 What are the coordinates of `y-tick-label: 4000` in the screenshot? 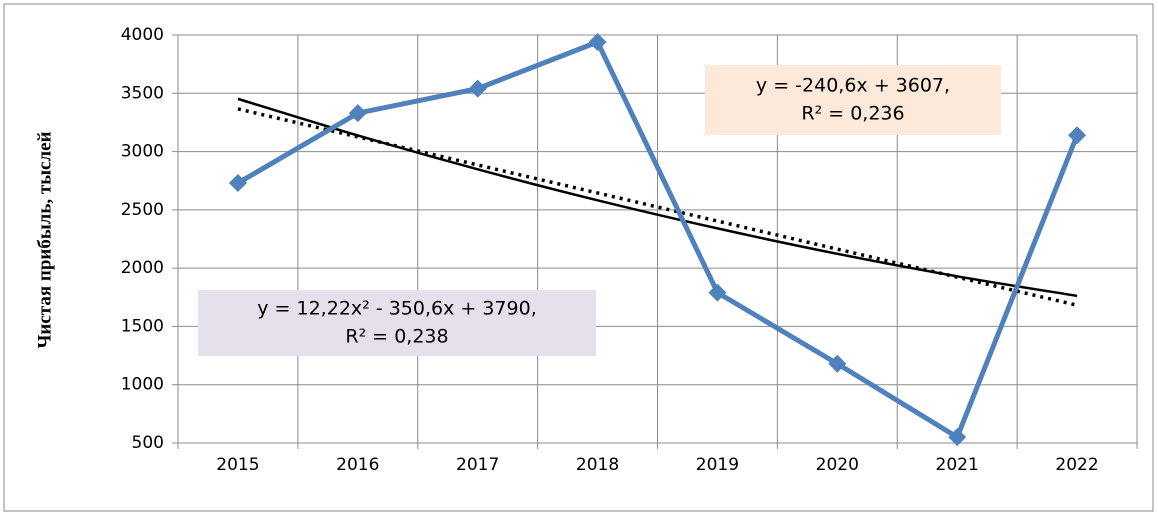 It's located at (142, 35).